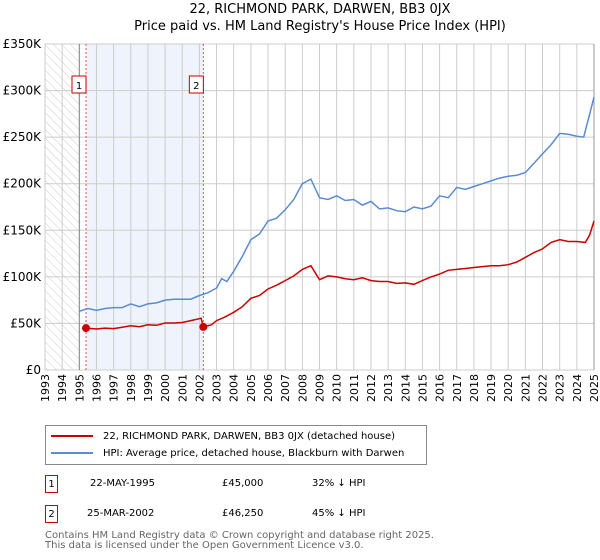 The height and width of the screenshot is (560, 600). Describe the element at coordinates (51, 484) in the screenshot. I see `transaction-badge: 1` at that location.